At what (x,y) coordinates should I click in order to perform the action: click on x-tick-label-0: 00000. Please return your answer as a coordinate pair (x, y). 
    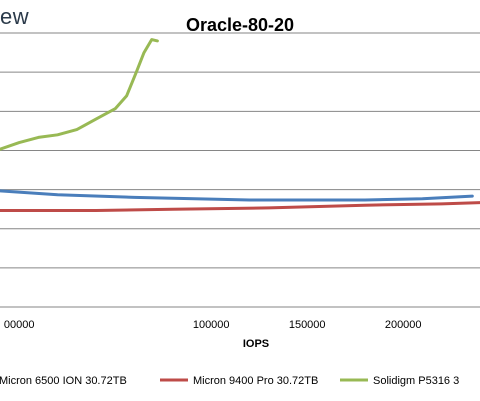
    Looking at the image, I should click on (19, 325).